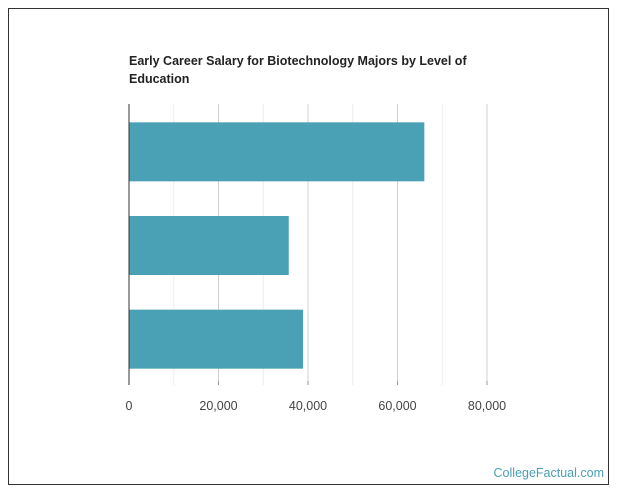 This screenshot has height=496, width=620. Describe the element at coordinates (397, 406) in the screenshot. I see `x-tick-label: 60,000` at that location.